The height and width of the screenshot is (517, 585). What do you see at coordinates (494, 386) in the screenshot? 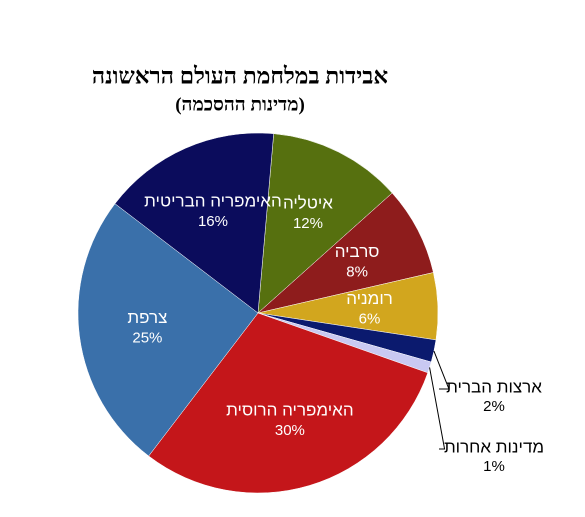
I see `slice-label: ארצות הברית` at bounding box center [494, 386].